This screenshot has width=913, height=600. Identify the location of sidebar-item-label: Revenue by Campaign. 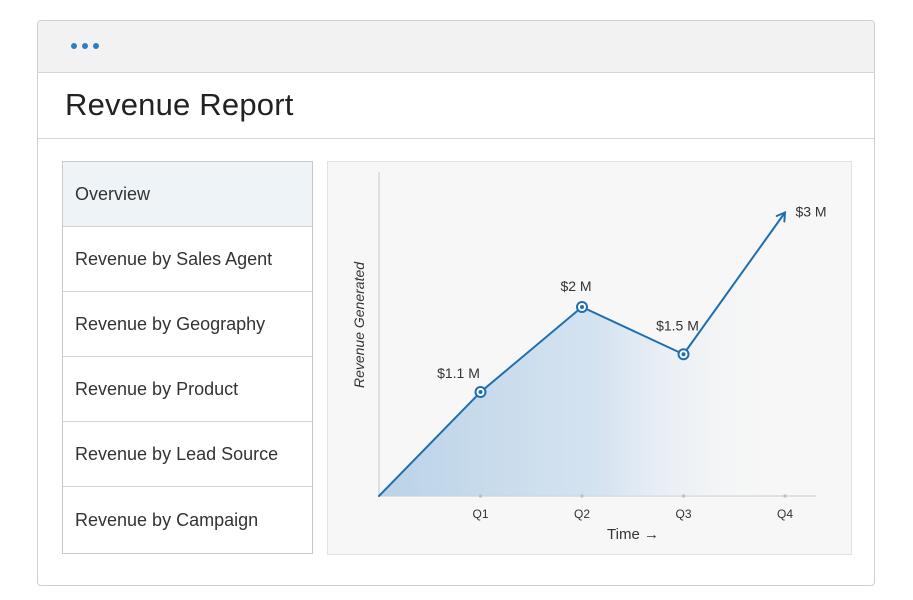
(167, 519).